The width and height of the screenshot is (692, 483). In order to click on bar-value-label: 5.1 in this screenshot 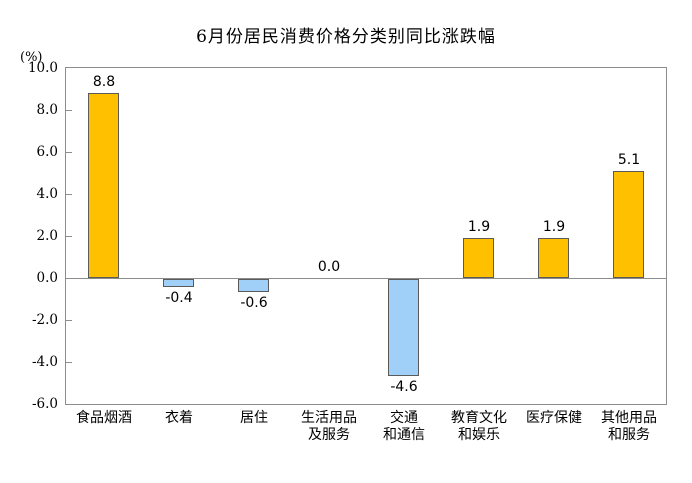, I will do `click(629, 160)`.